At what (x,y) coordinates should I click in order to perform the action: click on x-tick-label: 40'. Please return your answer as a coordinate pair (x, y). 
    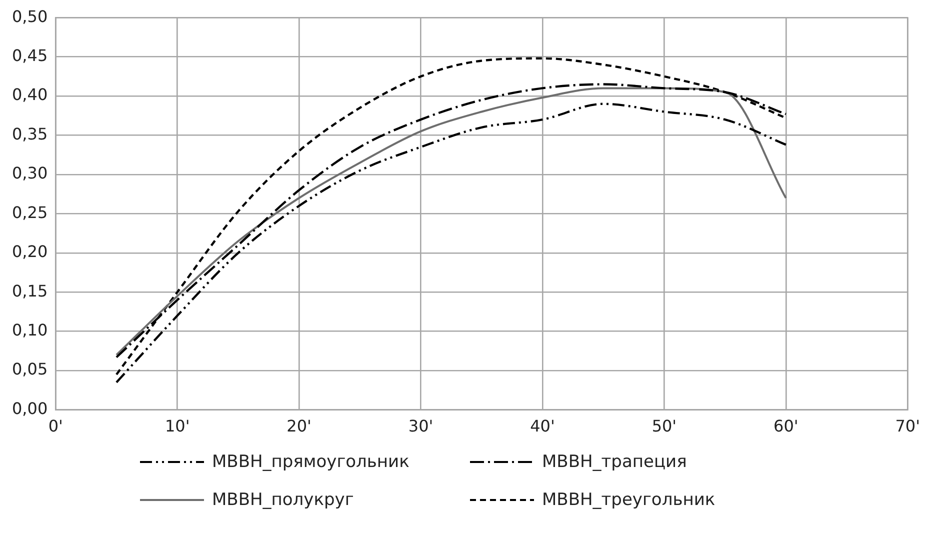
    Looking at the image, I should click on (542, 426).